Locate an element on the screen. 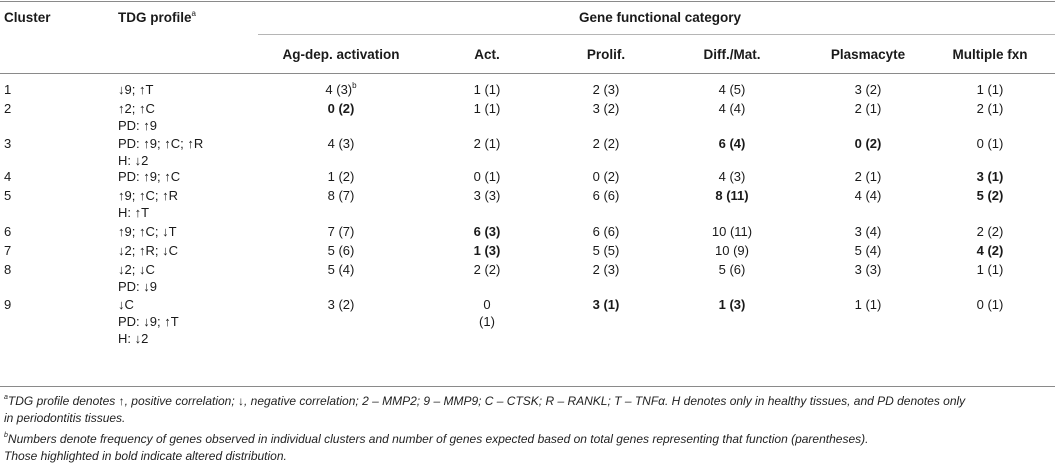 The width and height of the screenshot is (1055, 466). footnote-b-marker: b is located at coordinates (6, 435).